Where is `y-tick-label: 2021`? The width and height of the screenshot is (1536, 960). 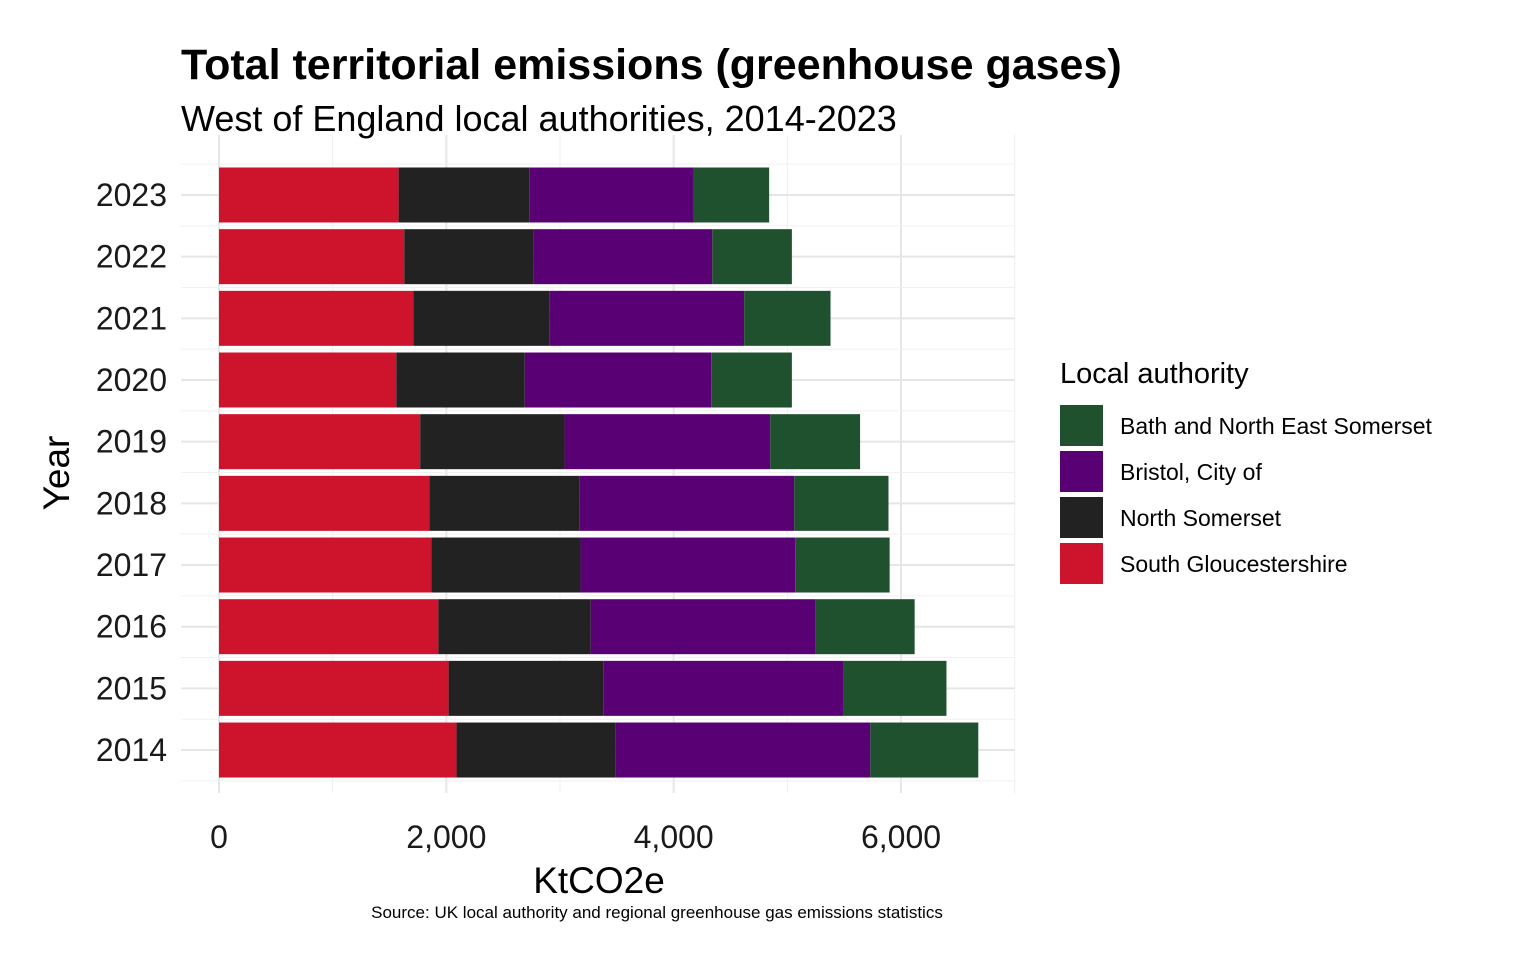
y-tick-label: 2021 is located at coordinates (131, 318).